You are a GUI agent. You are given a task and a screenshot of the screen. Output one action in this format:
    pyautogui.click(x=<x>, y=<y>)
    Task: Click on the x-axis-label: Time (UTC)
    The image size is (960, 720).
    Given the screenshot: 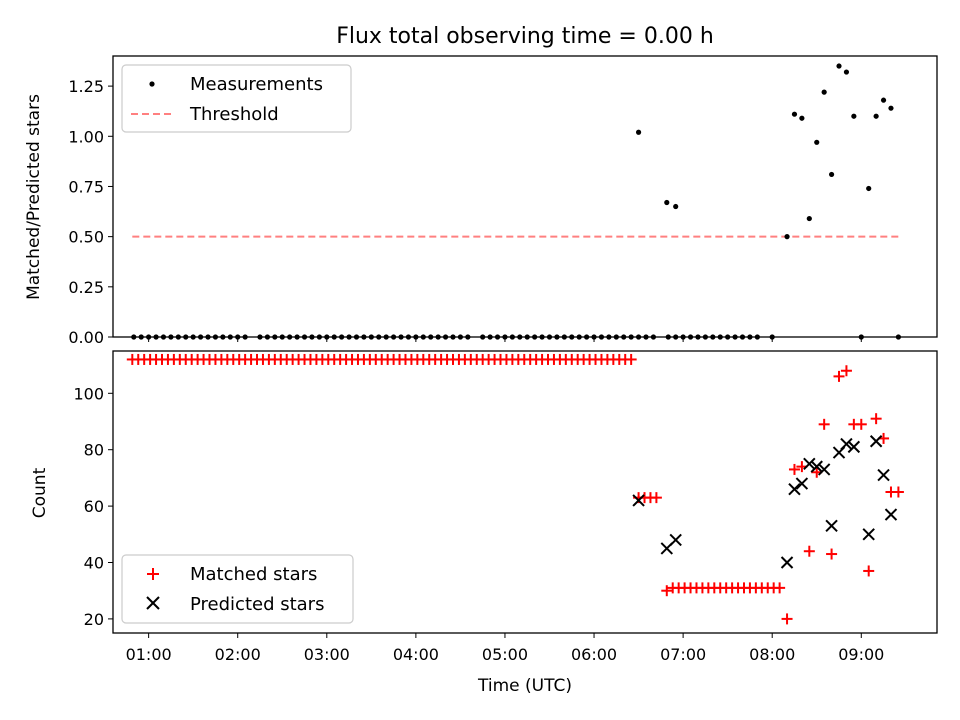 What is the action you would take?
    pyautogui.click(x=524, y=686)
    